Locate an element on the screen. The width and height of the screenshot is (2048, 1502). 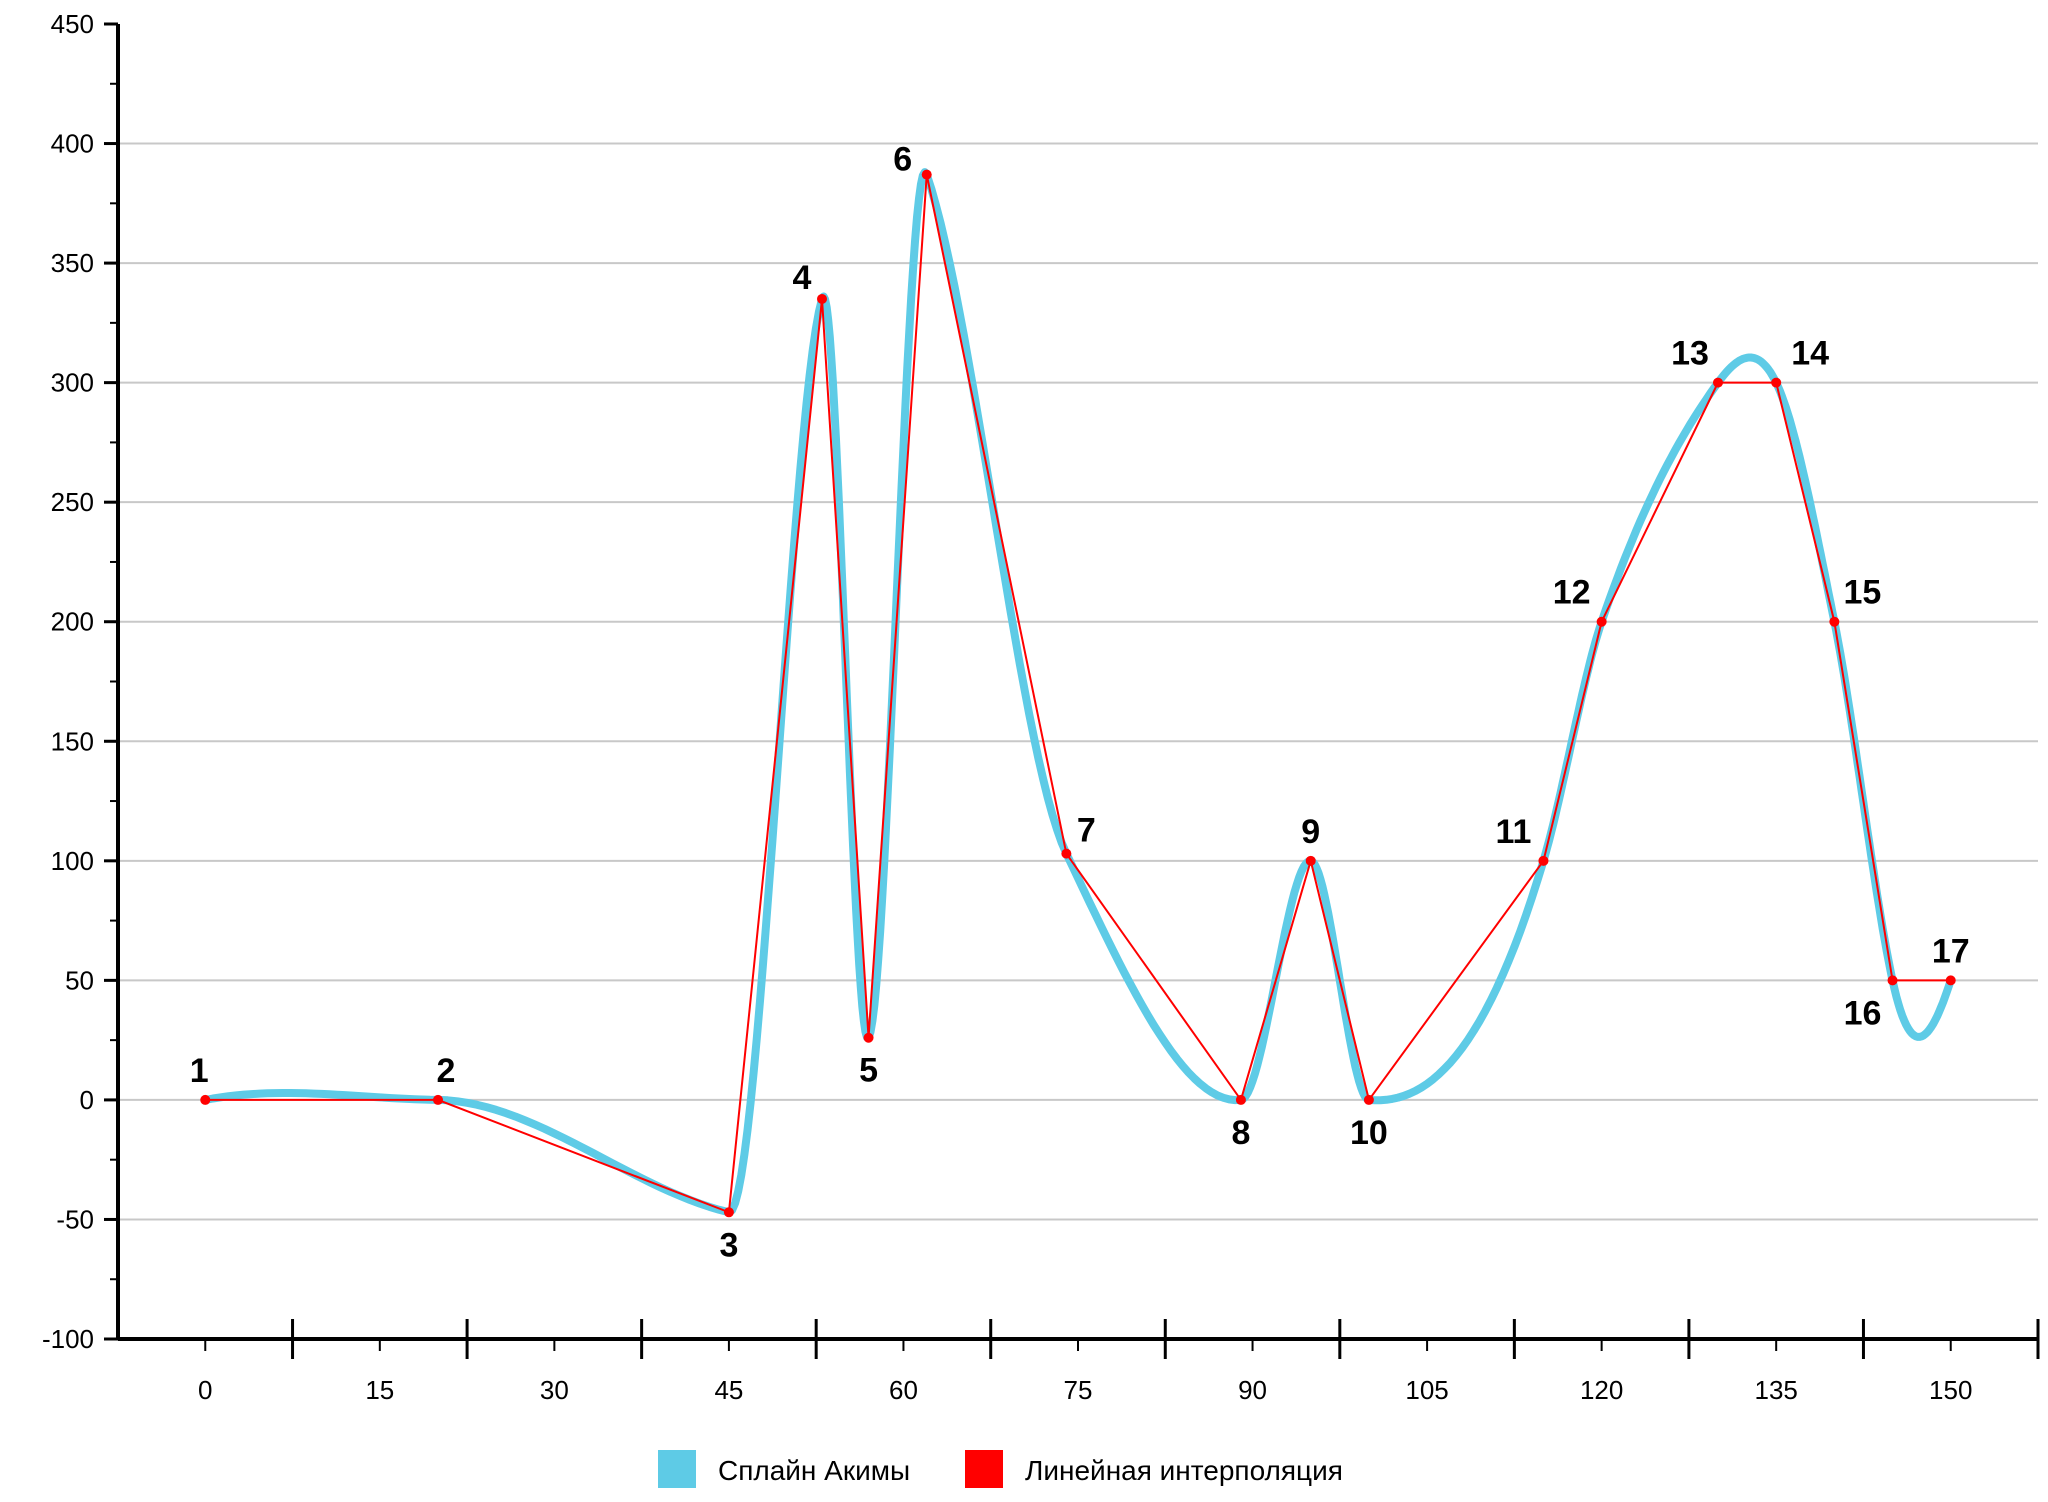
x-tick-label: 0 is located at coordinates (205, 1390).